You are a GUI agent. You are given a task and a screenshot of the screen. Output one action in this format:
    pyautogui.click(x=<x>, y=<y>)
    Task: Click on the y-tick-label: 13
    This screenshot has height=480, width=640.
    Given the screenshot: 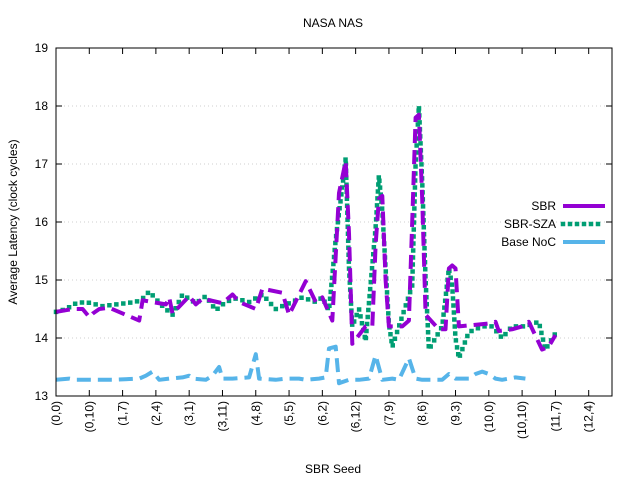 What is the action you would take?
    pyautogui.click(x=42, y=396)
    